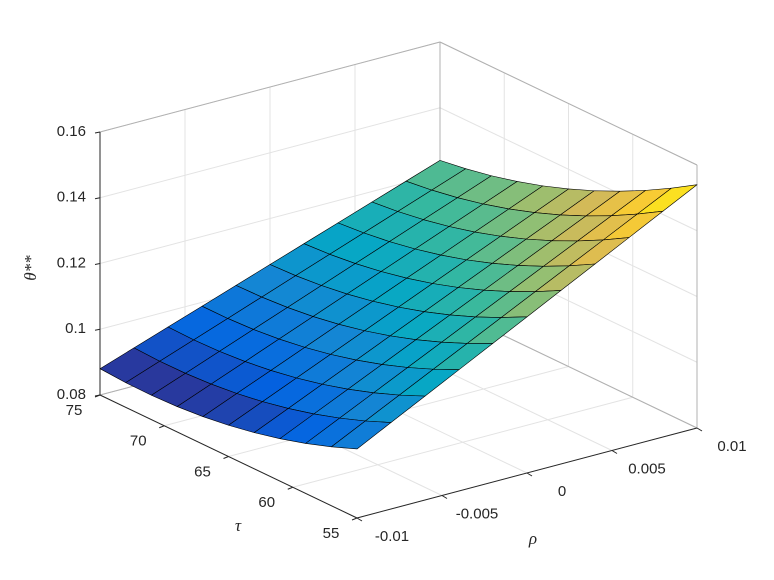 The height and width of the screenshot is (580, 774). I want to click on z-tick-label: 0.08, so click(71, 394).